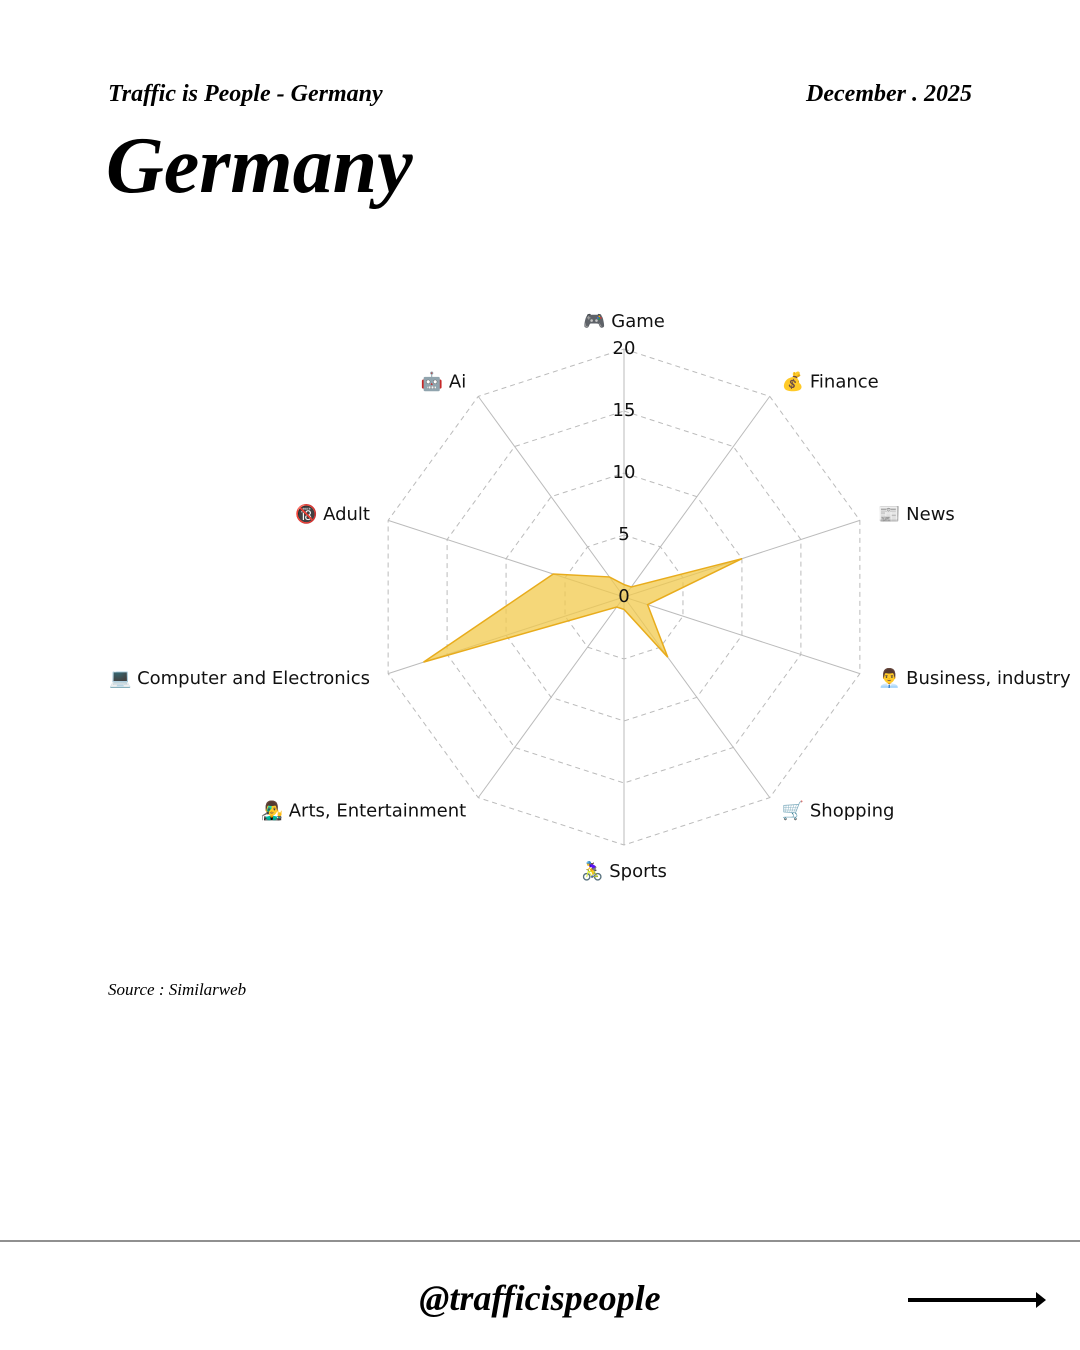 The height and width of the screenshot is (1350, 1080). What do you see at coordinates (364, 810) in the screenshot?
I see `category-label: 👨‍🎤 Arts, Entertainment` at bounding box center [364, 810].